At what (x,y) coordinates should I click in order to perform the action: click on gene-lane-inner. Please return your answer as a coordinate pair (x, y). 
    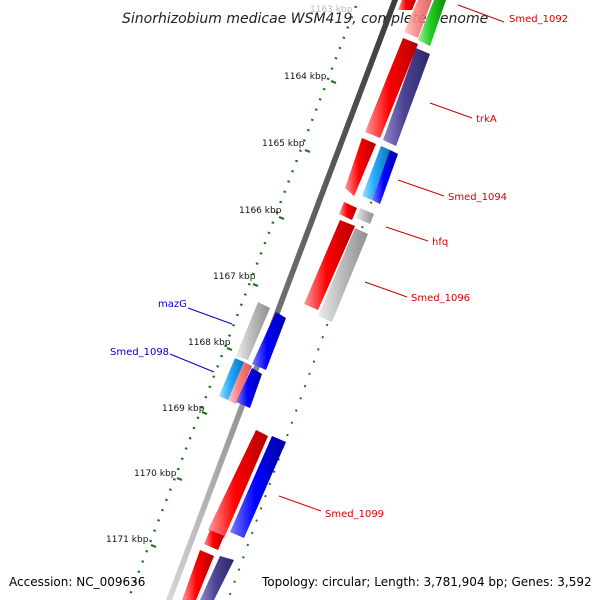
    Looking at the image, I should click on (252, 355).